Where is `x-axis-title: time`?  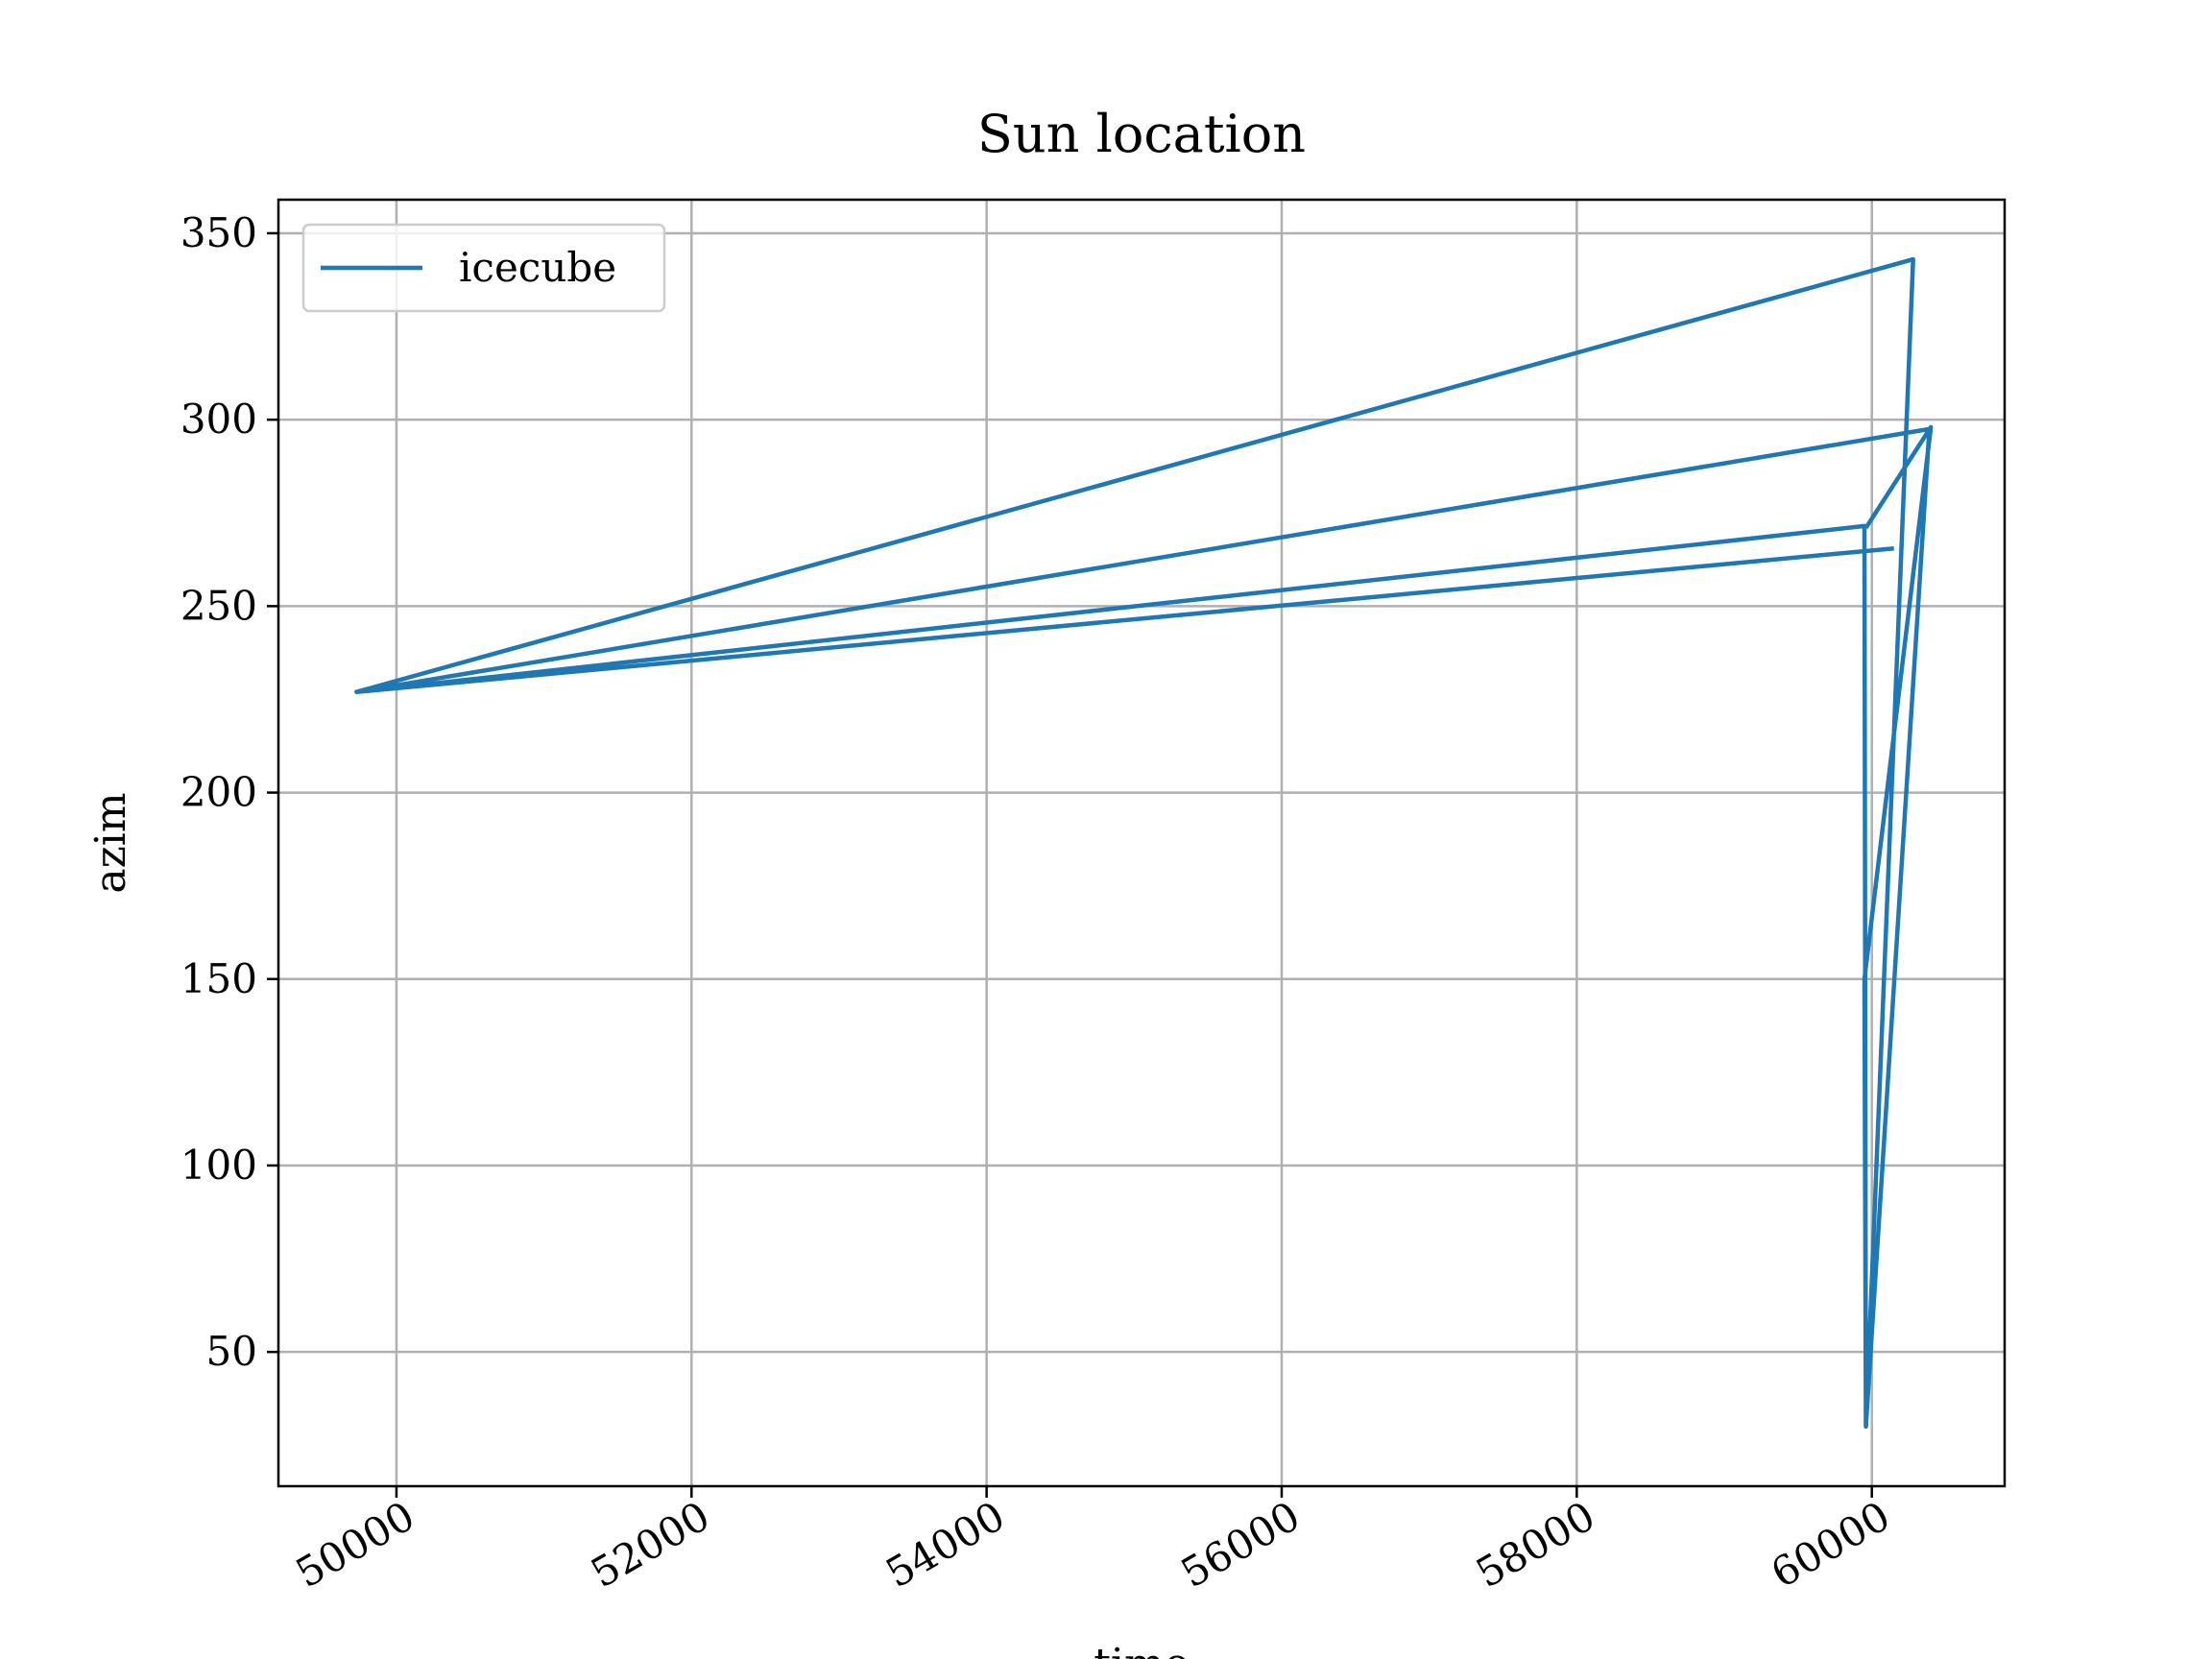 x-axis-title: time is located at coordinates (1142, 1649).